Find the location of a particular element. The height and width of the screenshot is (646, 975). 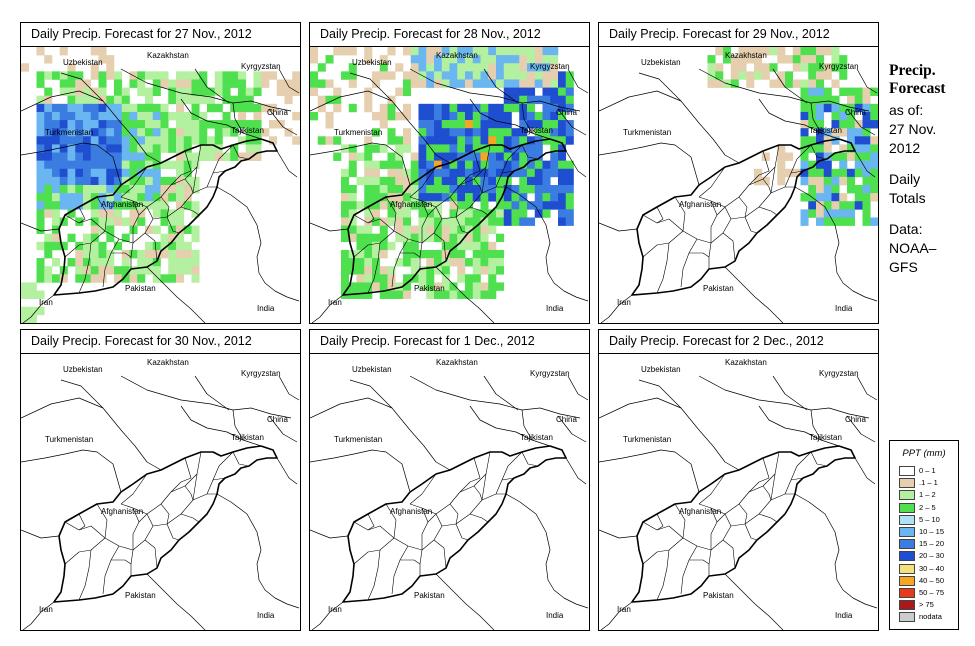

country-label-afghanistan: Afghanistan is located at coordinates (411, 204).